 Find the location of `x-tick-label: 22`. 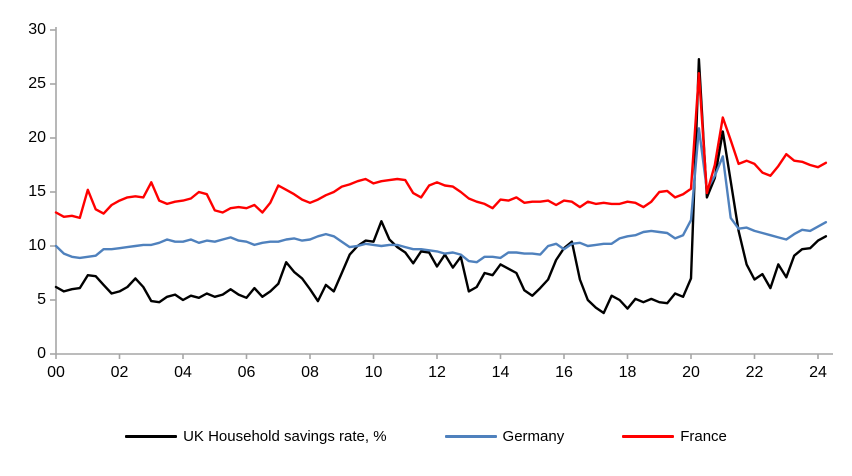

x-tick-label: 22 is located at coordinates (754, 372).